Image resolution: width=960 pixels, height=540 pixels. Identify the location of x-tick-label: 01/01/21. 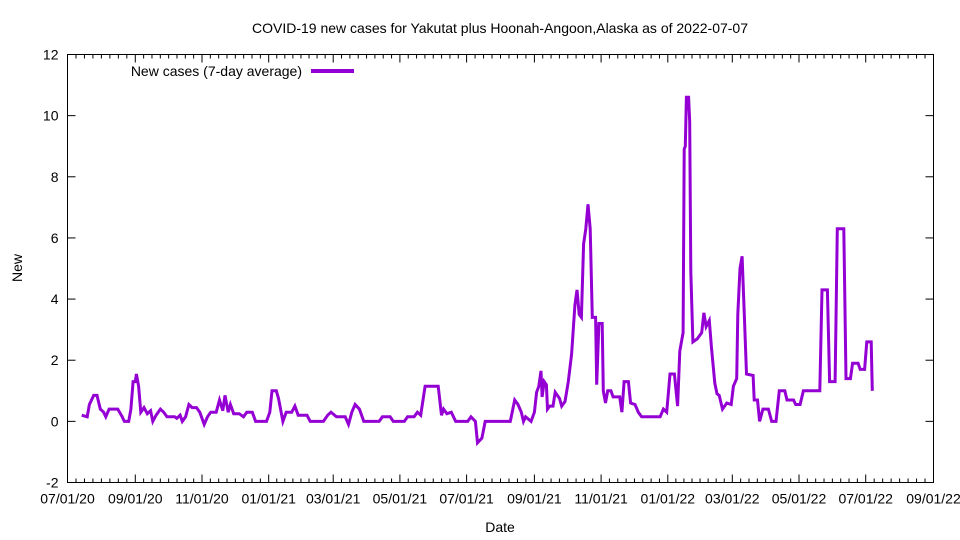
(268, 499).